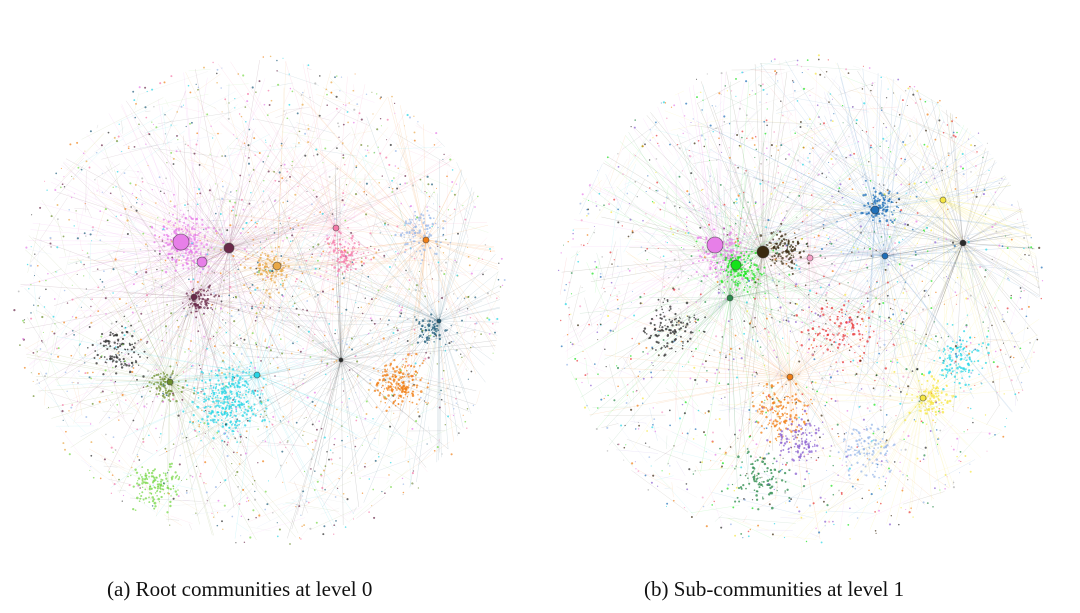 The width and height of the screenshot is (1080, 613). Describe the element at coordinates (336, 228) in the screenshot. I see `hub-node` at that location.